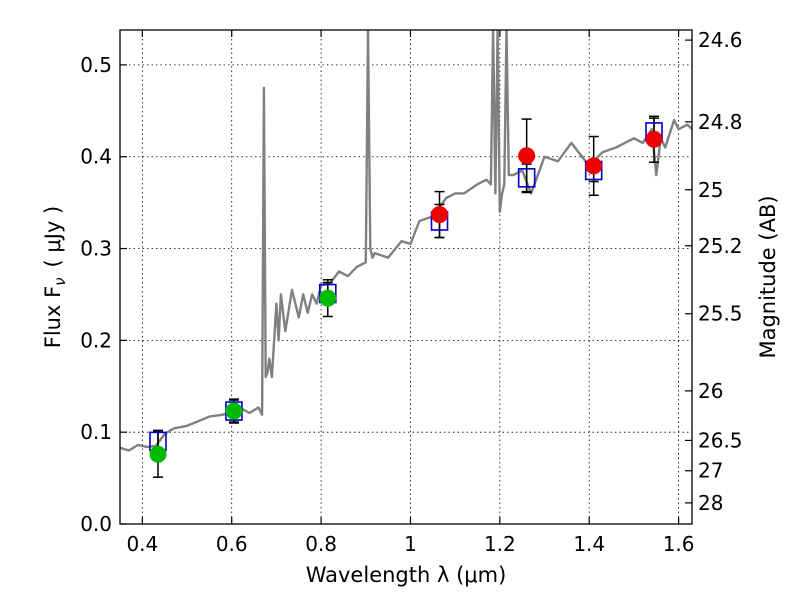 This screenshot has height=605, width=800. I want to click on y-tick-label: 0.5, so click(96, 65).